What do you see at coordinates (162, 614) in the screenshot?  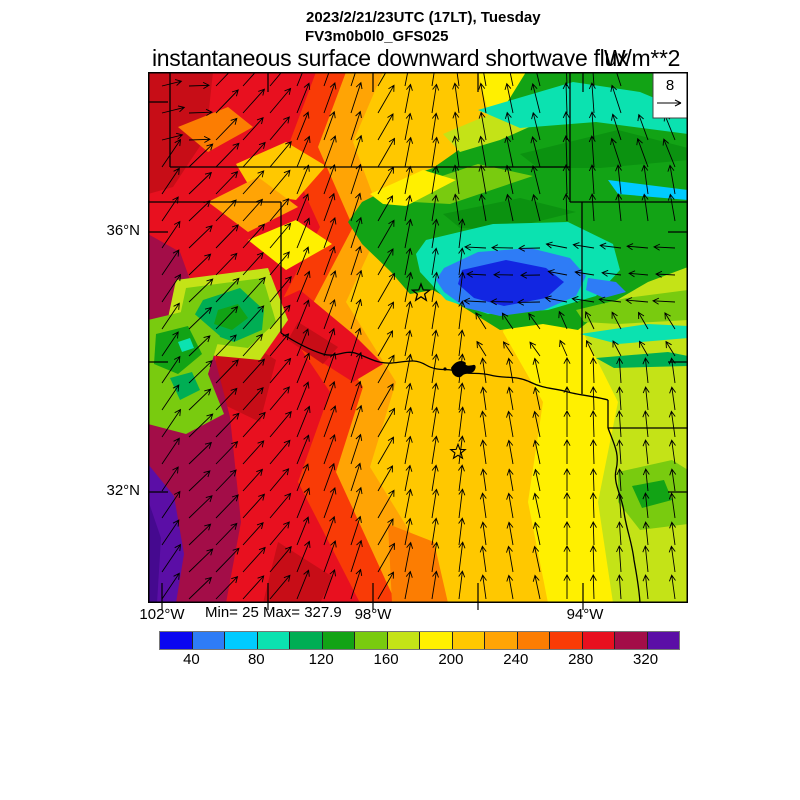 I see `lon-label: 102°W` at bounding box center [162, 614].